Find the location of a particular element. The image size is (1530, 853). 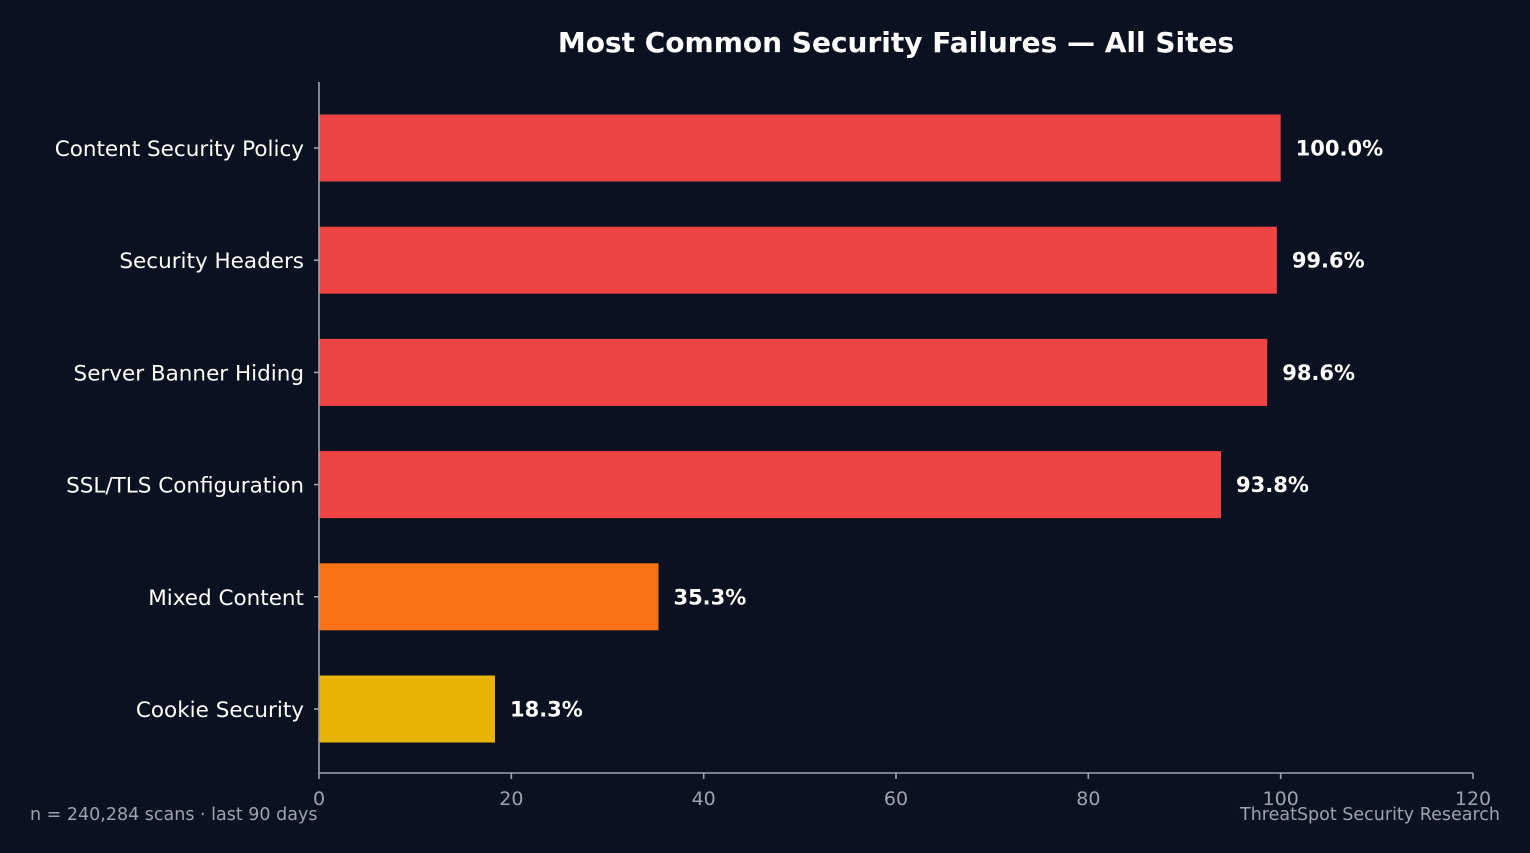

x-tick-label-3: 60 is located at coordinates (896, 799).